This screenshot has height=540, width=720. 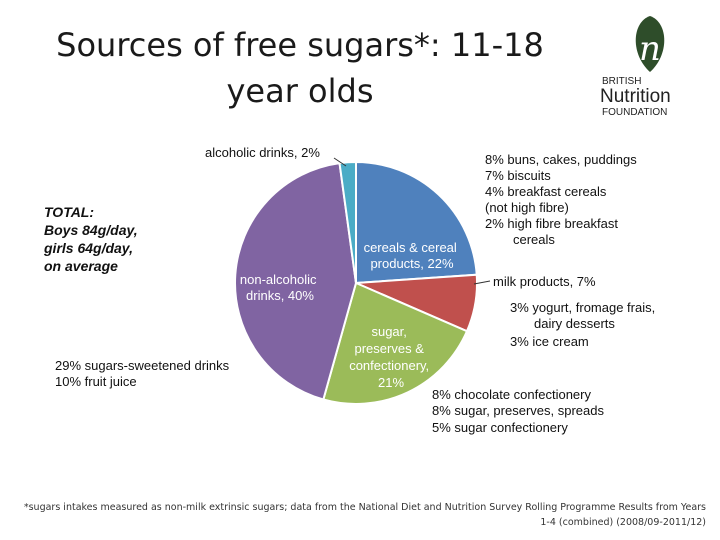 What do you see at coordinates (544, 281) in the screenshot?
I see `label-milk: milk products, 7%` at bounding box center [544, 281].